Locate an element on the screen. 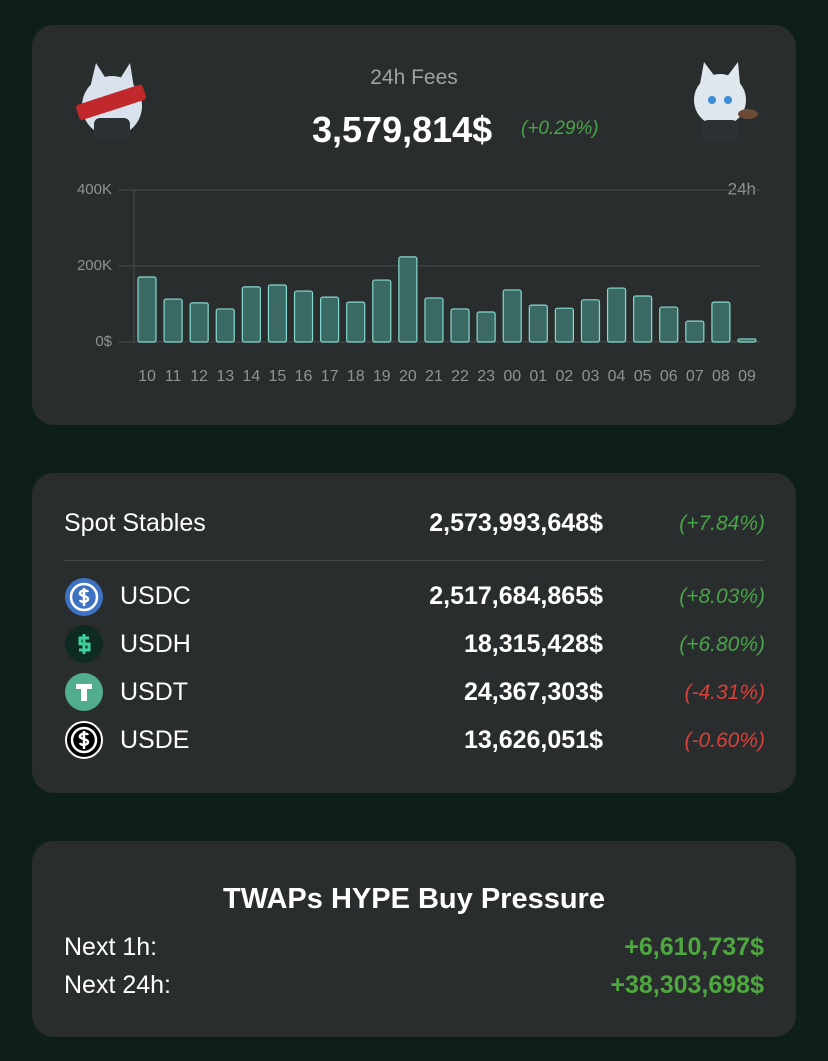 Image resolution: width=828 pixels, height=1061 pixels. twap-value: +6,610,737$ is located at coordinates (694, 947).